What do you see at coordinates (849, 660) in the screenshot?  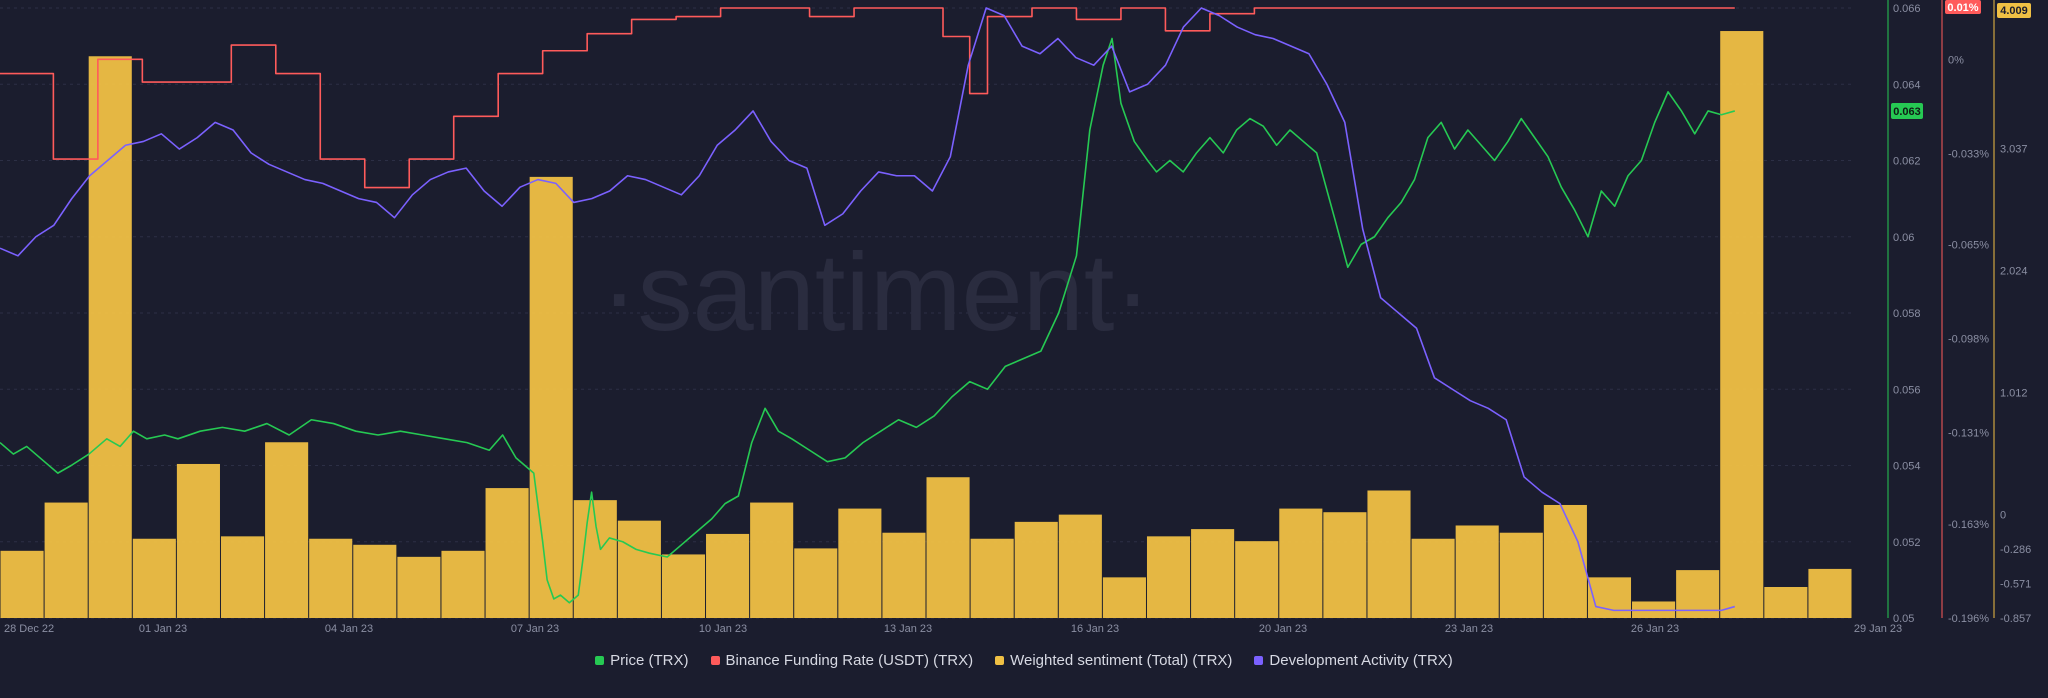 I see `legend-label-funding: Binance Funding Rate (USDT) (TRX)` at bounding box center [849, 660].